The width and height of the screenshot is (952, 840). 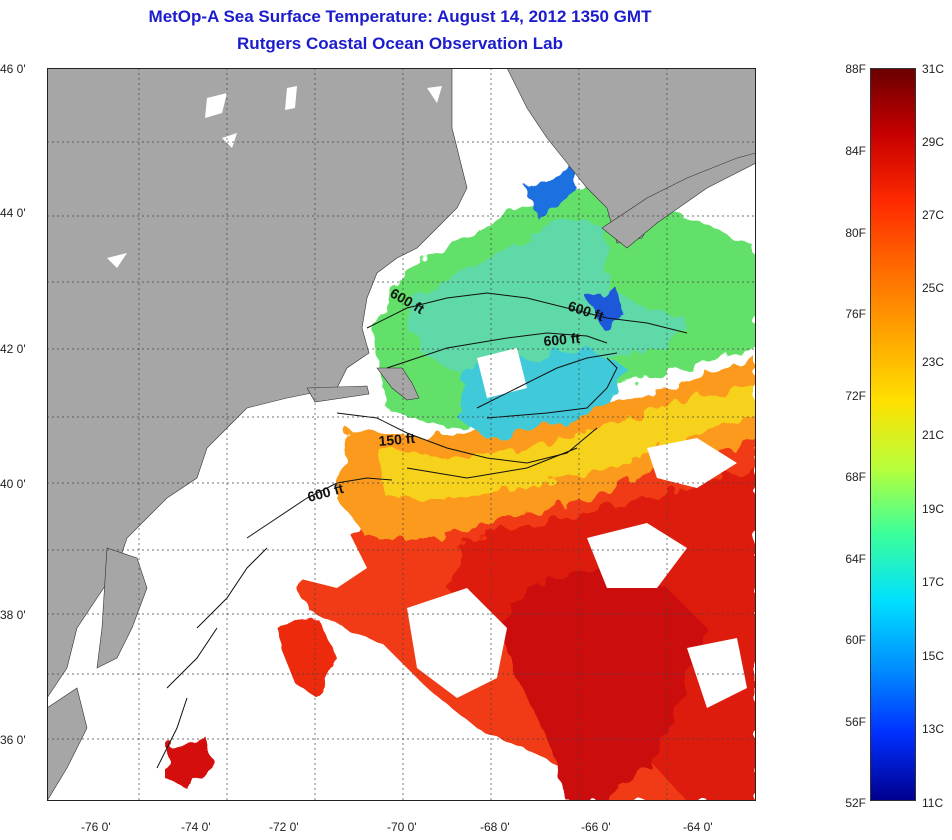 I want to click on lon-label: -74 0', so click(x=196, y=827).